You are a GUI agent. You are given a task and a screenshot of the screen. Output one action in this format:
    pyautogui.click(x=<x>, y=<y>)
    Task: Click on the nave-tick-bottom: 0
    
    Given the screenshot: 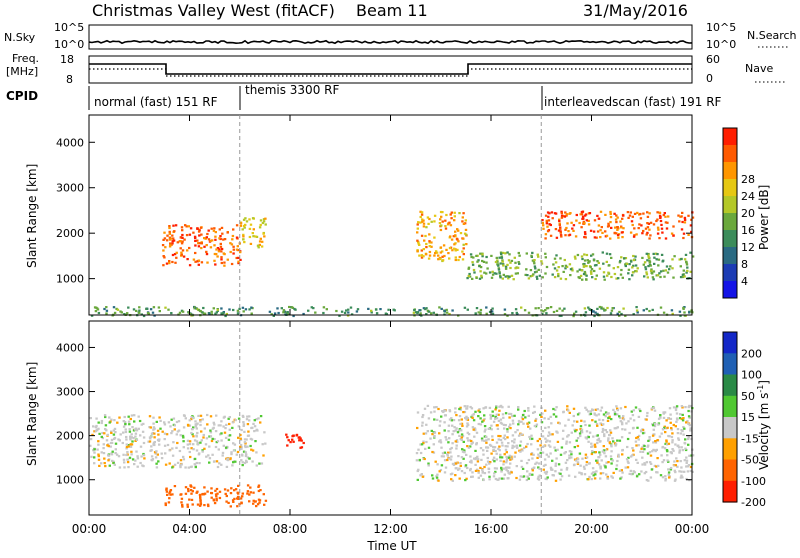 What is the action you would take?
    pyautogui.click(x=709, y=78)
    